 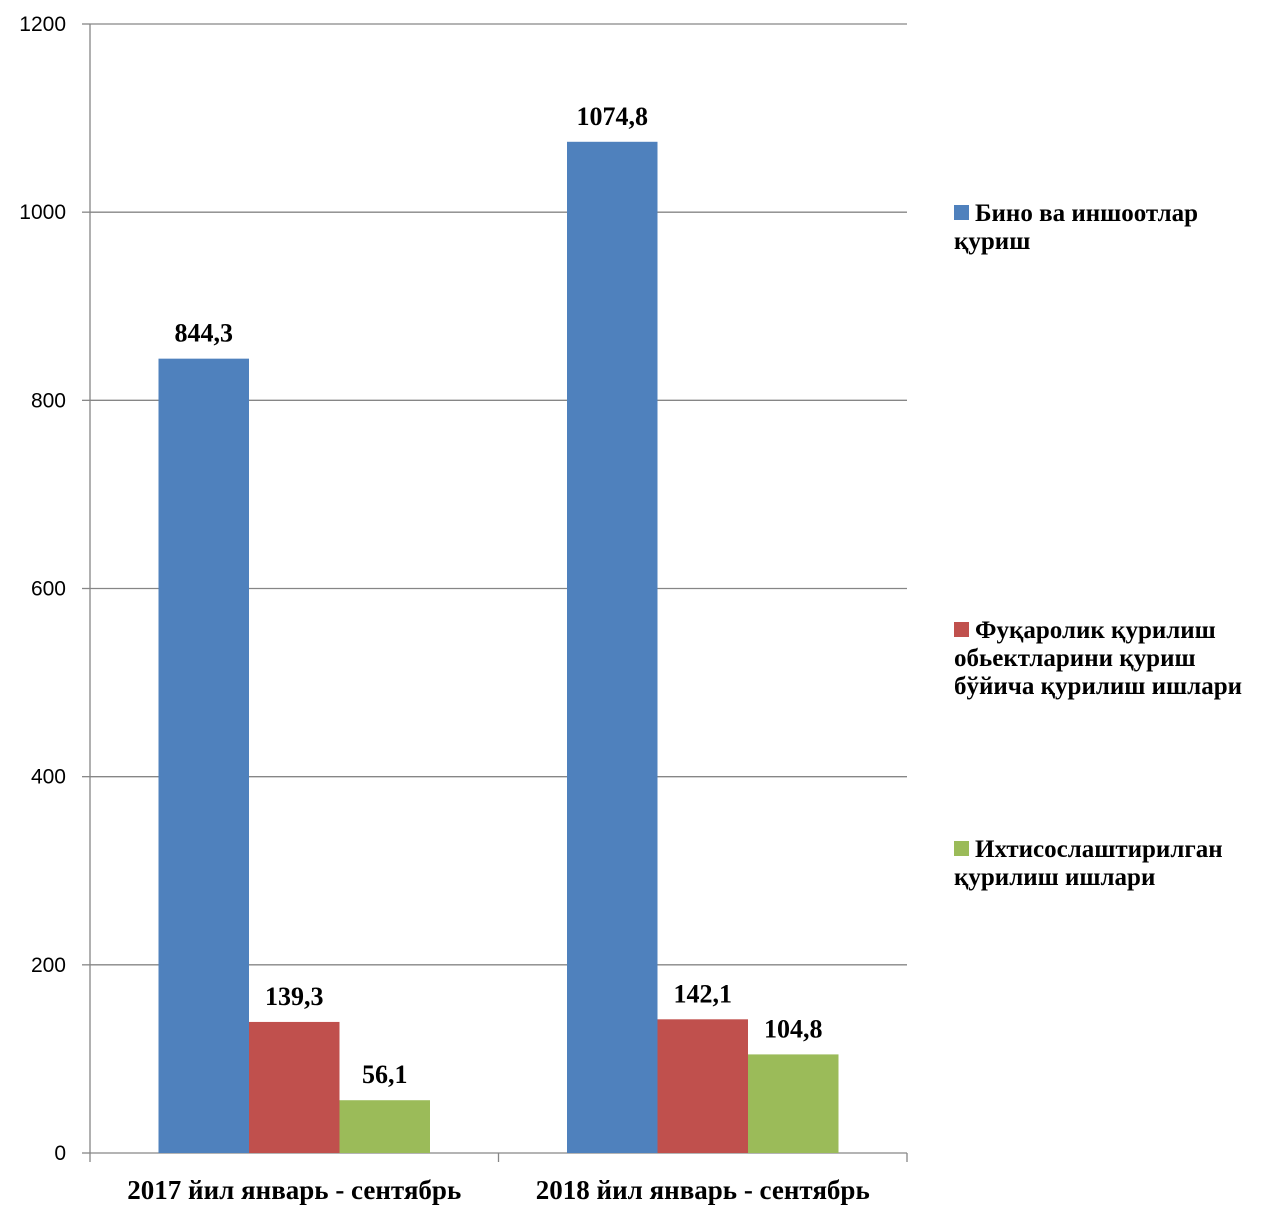 I want to click on y-tick-label: 400, so click(x=48, y=777).